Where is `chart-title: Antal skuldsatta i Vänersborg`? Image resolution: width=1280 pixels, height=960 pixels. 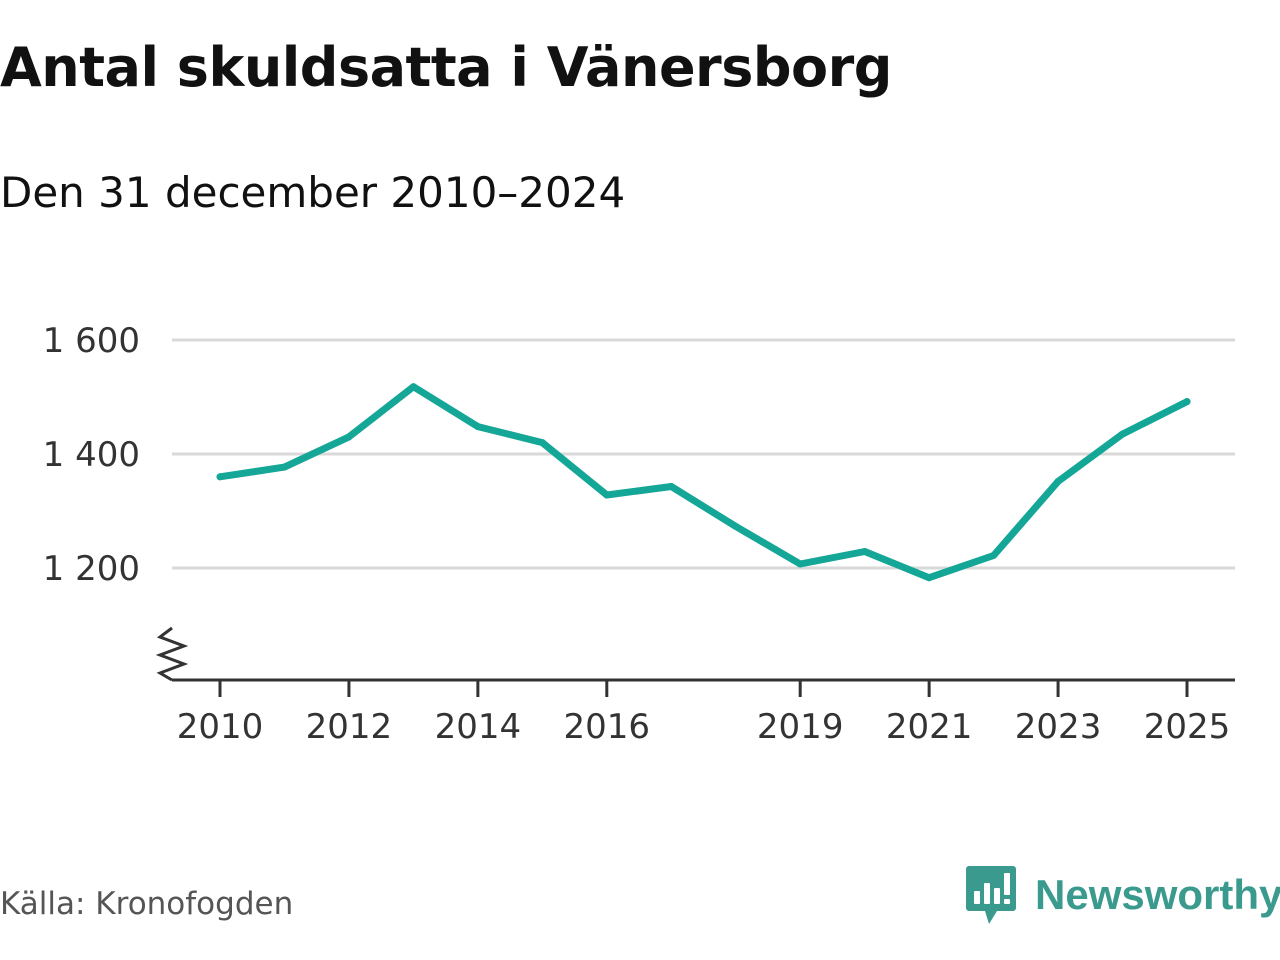
chart-title: Antal skuldsatta i Vänersborg is located at coordinates (446, 67).